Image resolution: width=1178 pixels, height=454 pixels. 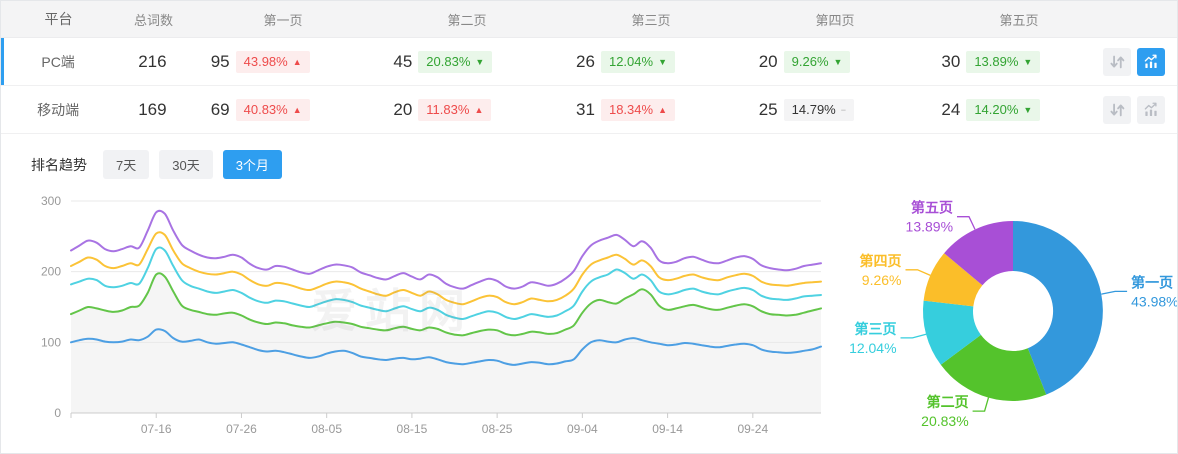 What do you see at coordinates (585, 61) in the screenshot?
I see `page-count: 26` at bounding box center [585, 61].